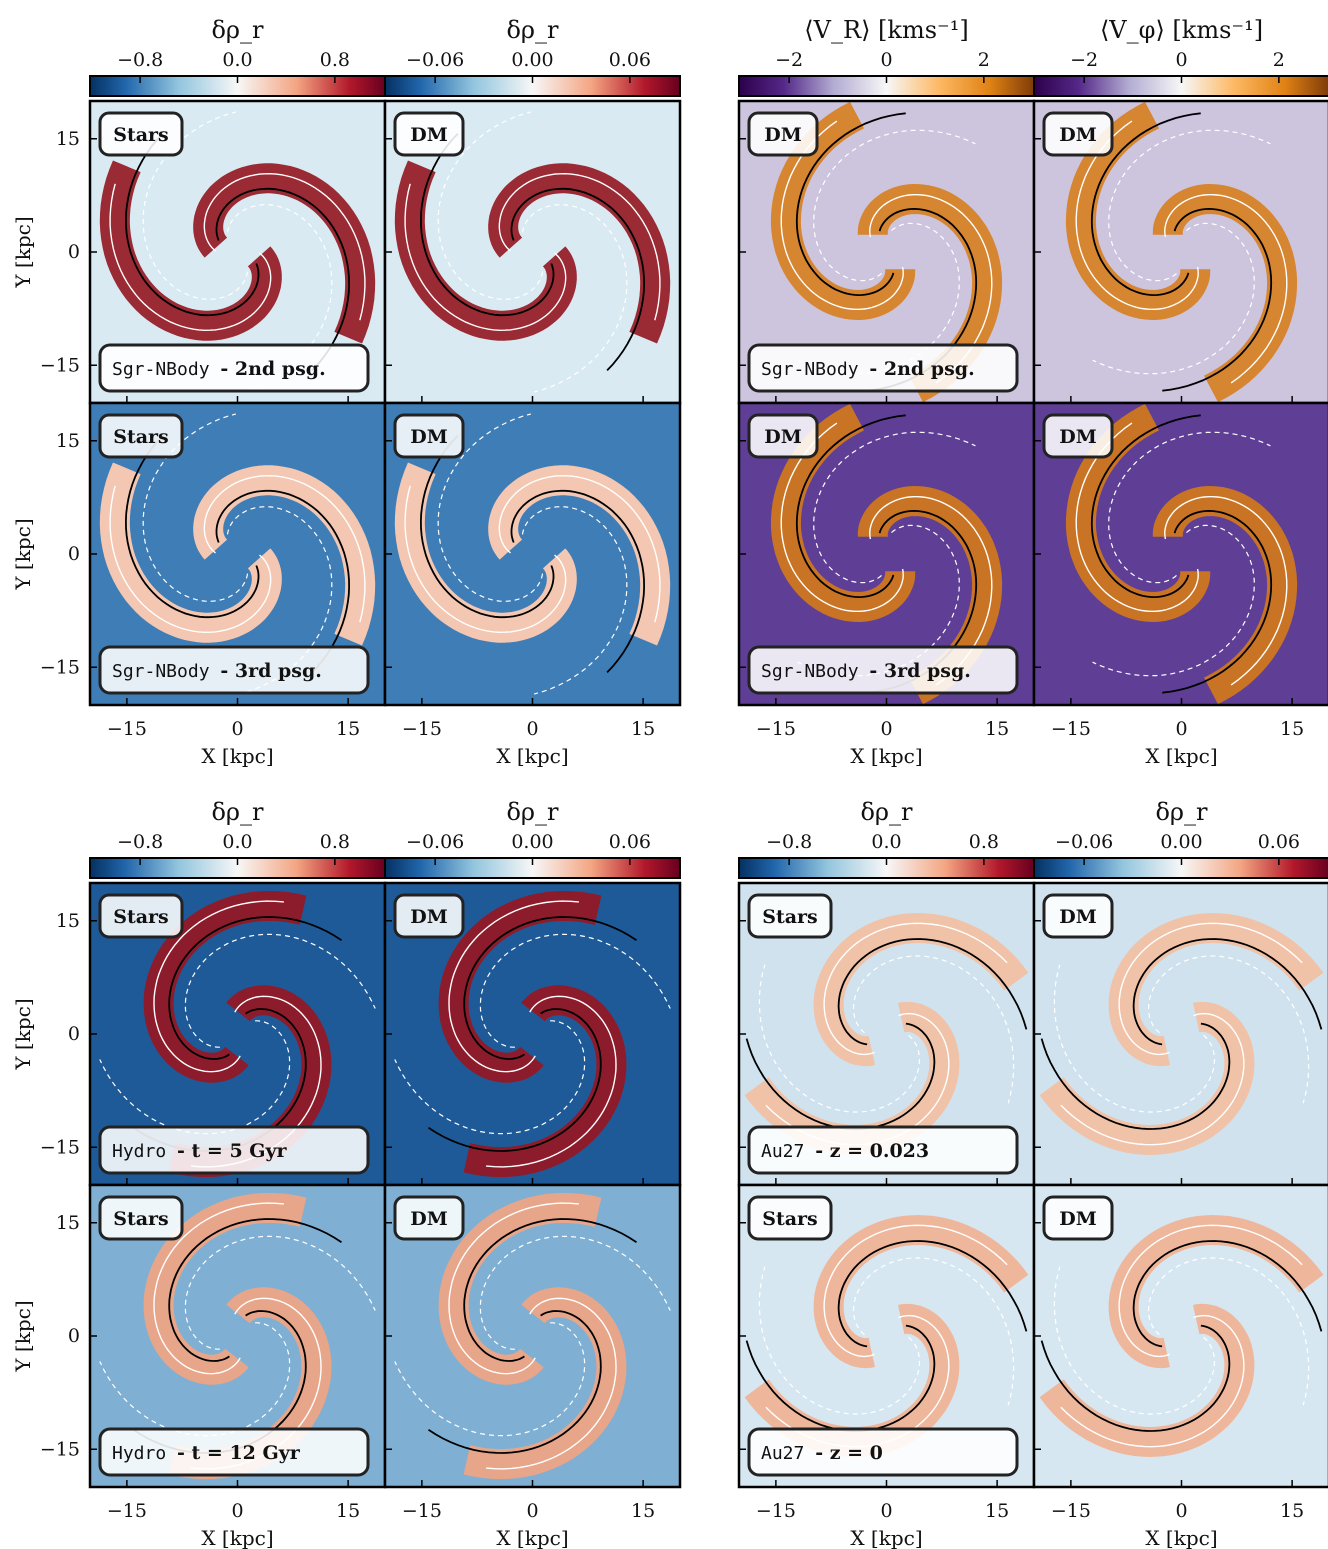 The image size is (1328, 1549). I want to click on run-label: Hydro - t = 12 Gyr, so click(206, 1453).